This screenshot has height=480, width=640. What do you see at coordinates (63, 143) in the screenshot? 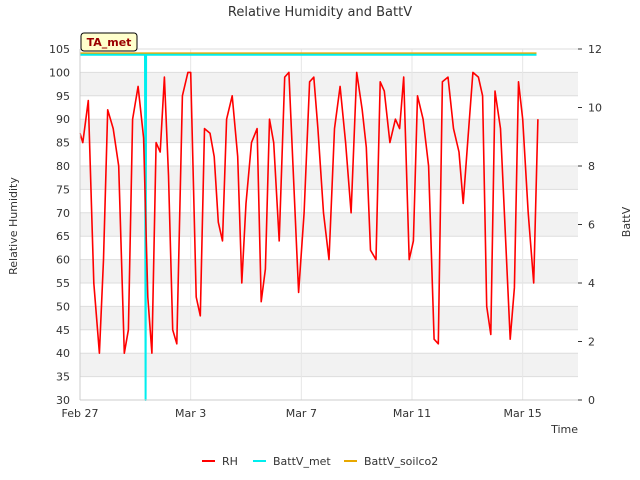
I see `y-tick-label: 85` at bounding box center [63, 143].